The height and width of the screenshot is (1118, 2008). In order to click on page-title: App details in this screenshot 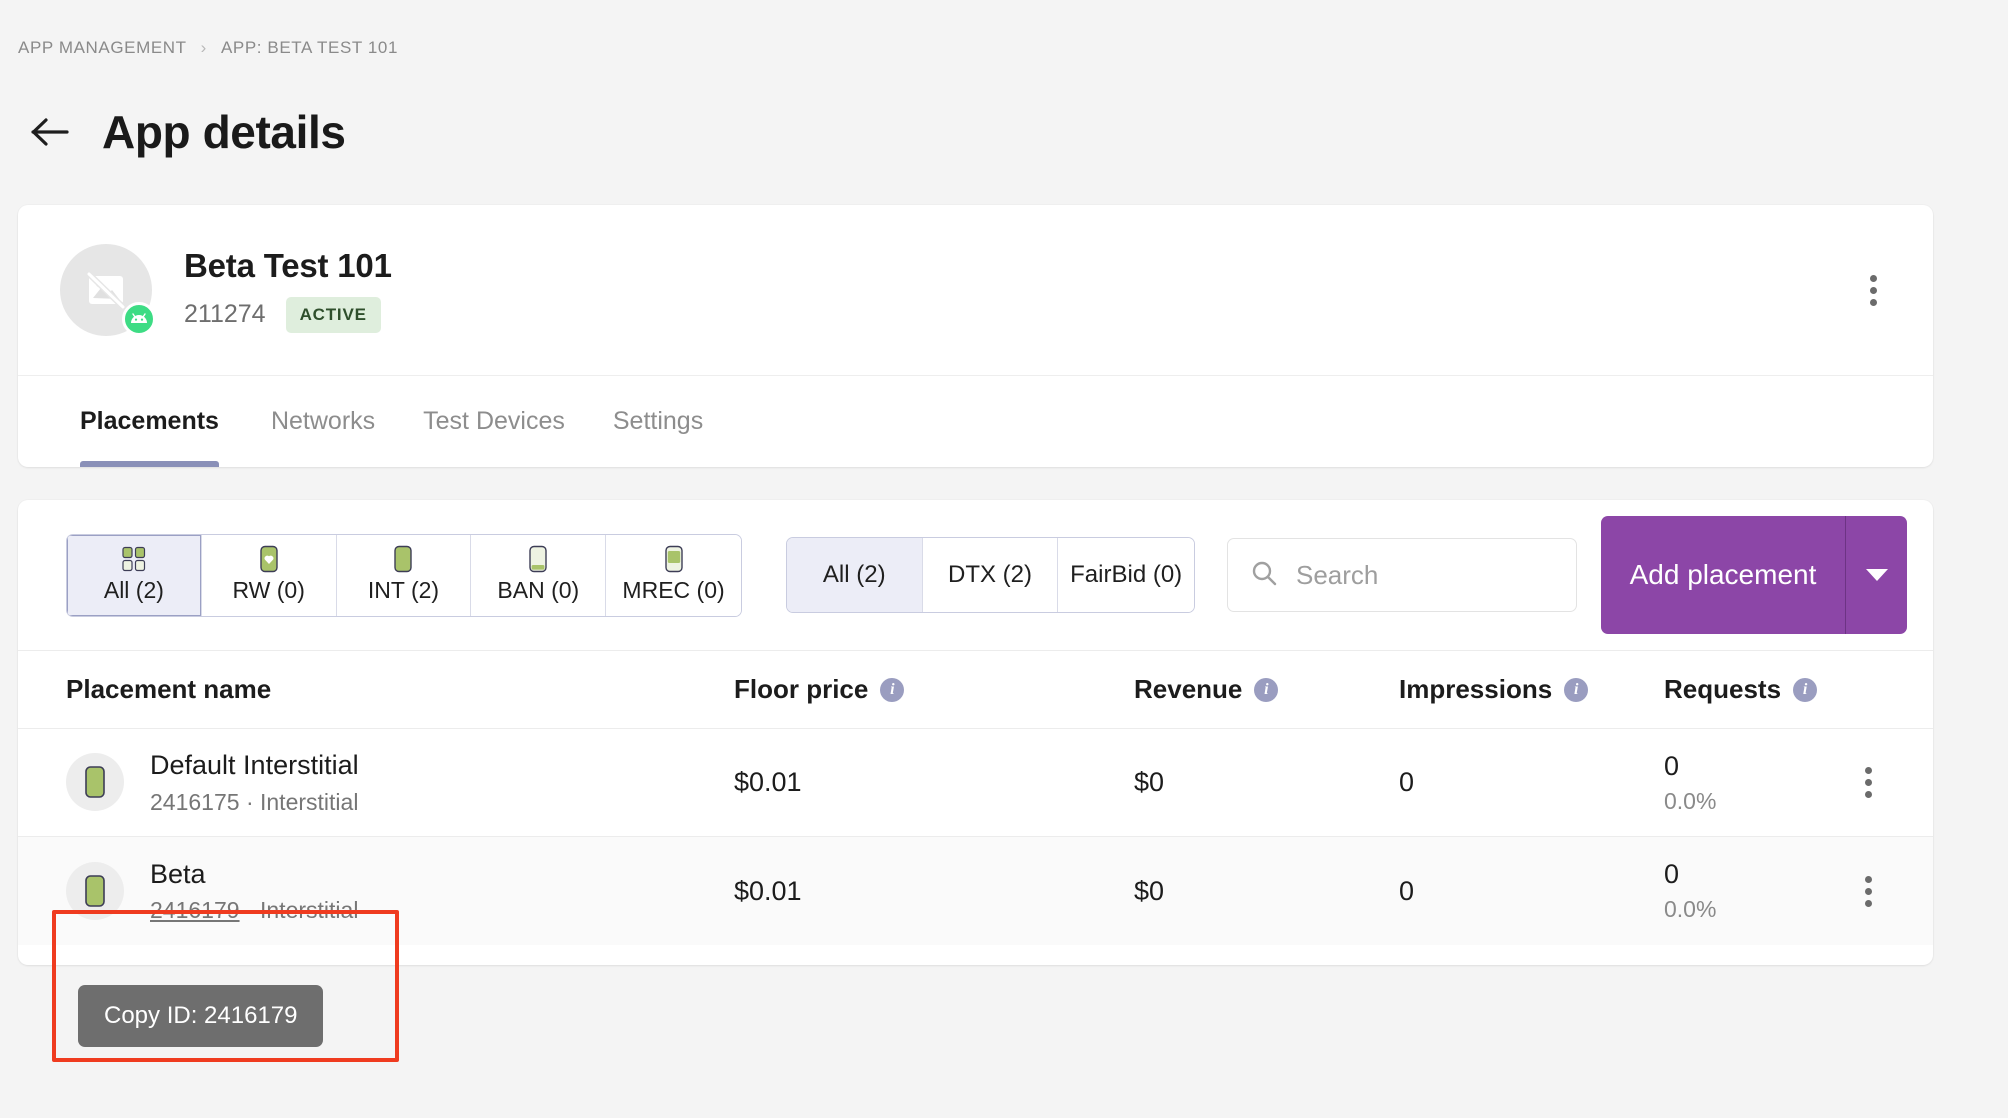, I will do `click(224, 132)`.